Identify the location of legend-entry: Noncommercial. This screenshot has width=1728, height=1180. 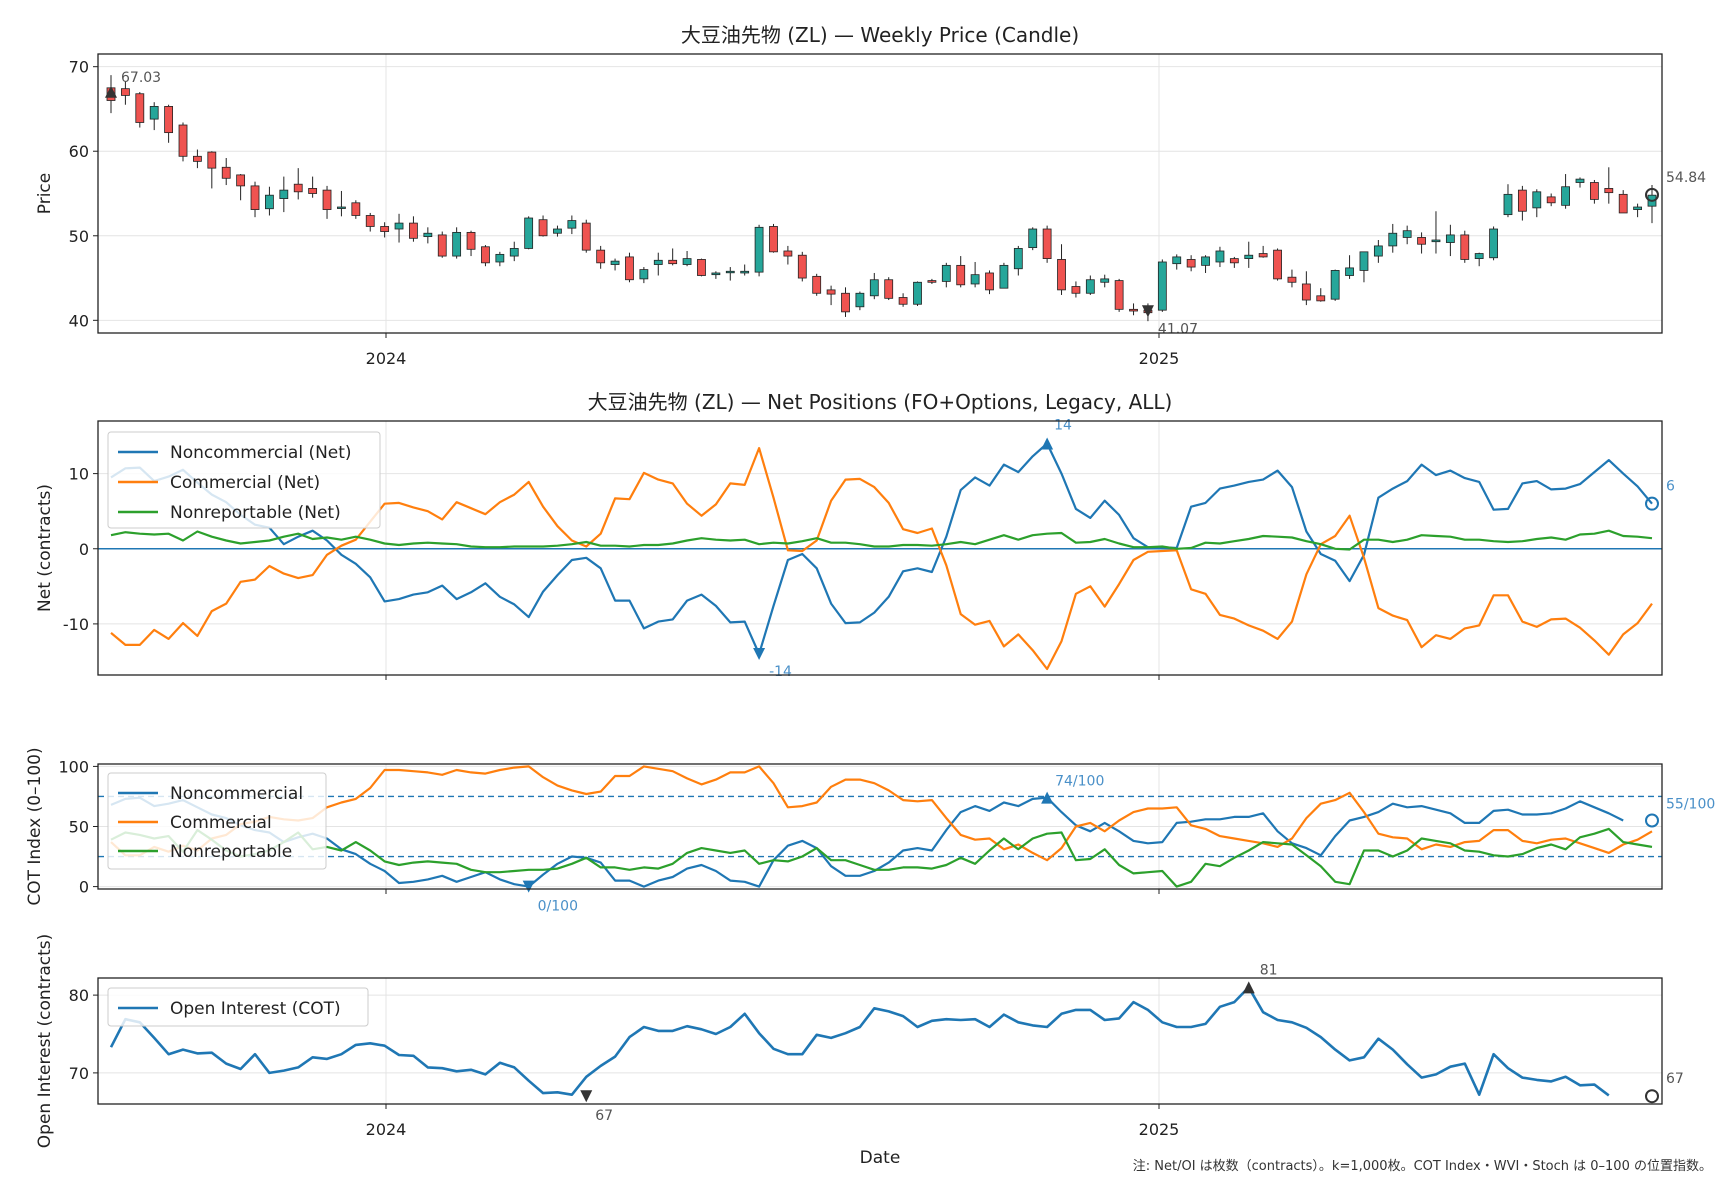
(236, 794).